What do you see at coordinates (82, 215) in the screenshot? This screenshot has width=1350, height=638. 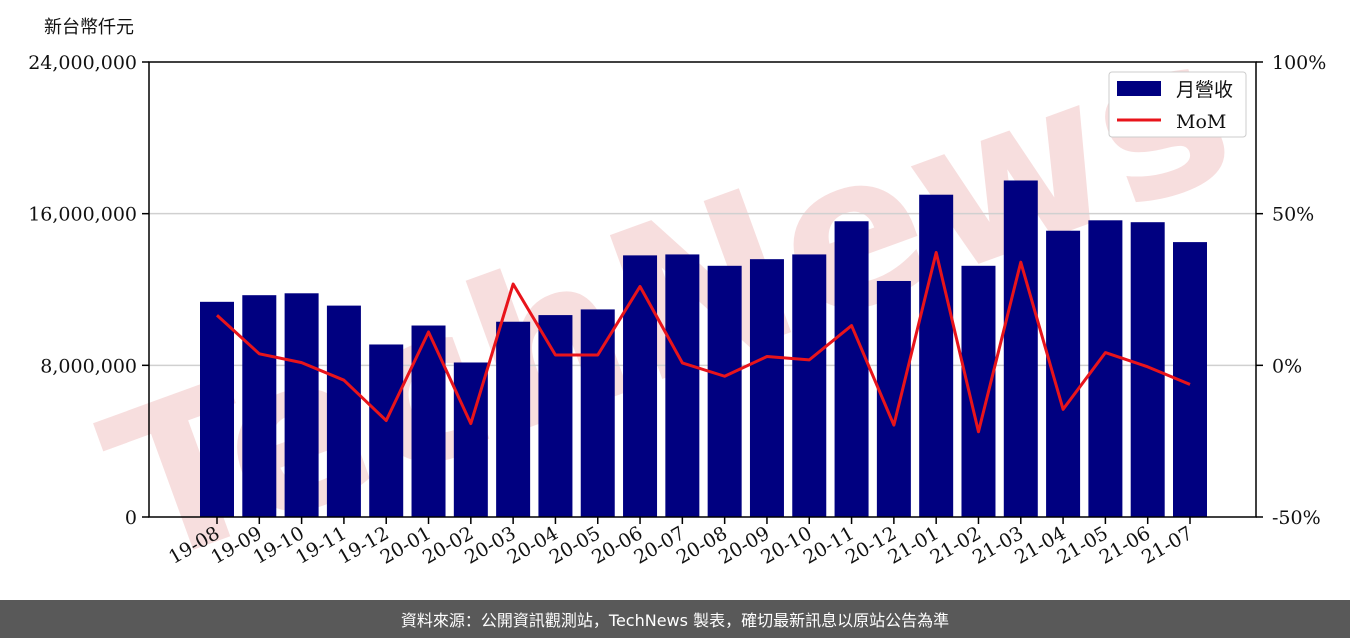 I see `y-tick-label: 16,000,000` at bounding box center [82, 215].